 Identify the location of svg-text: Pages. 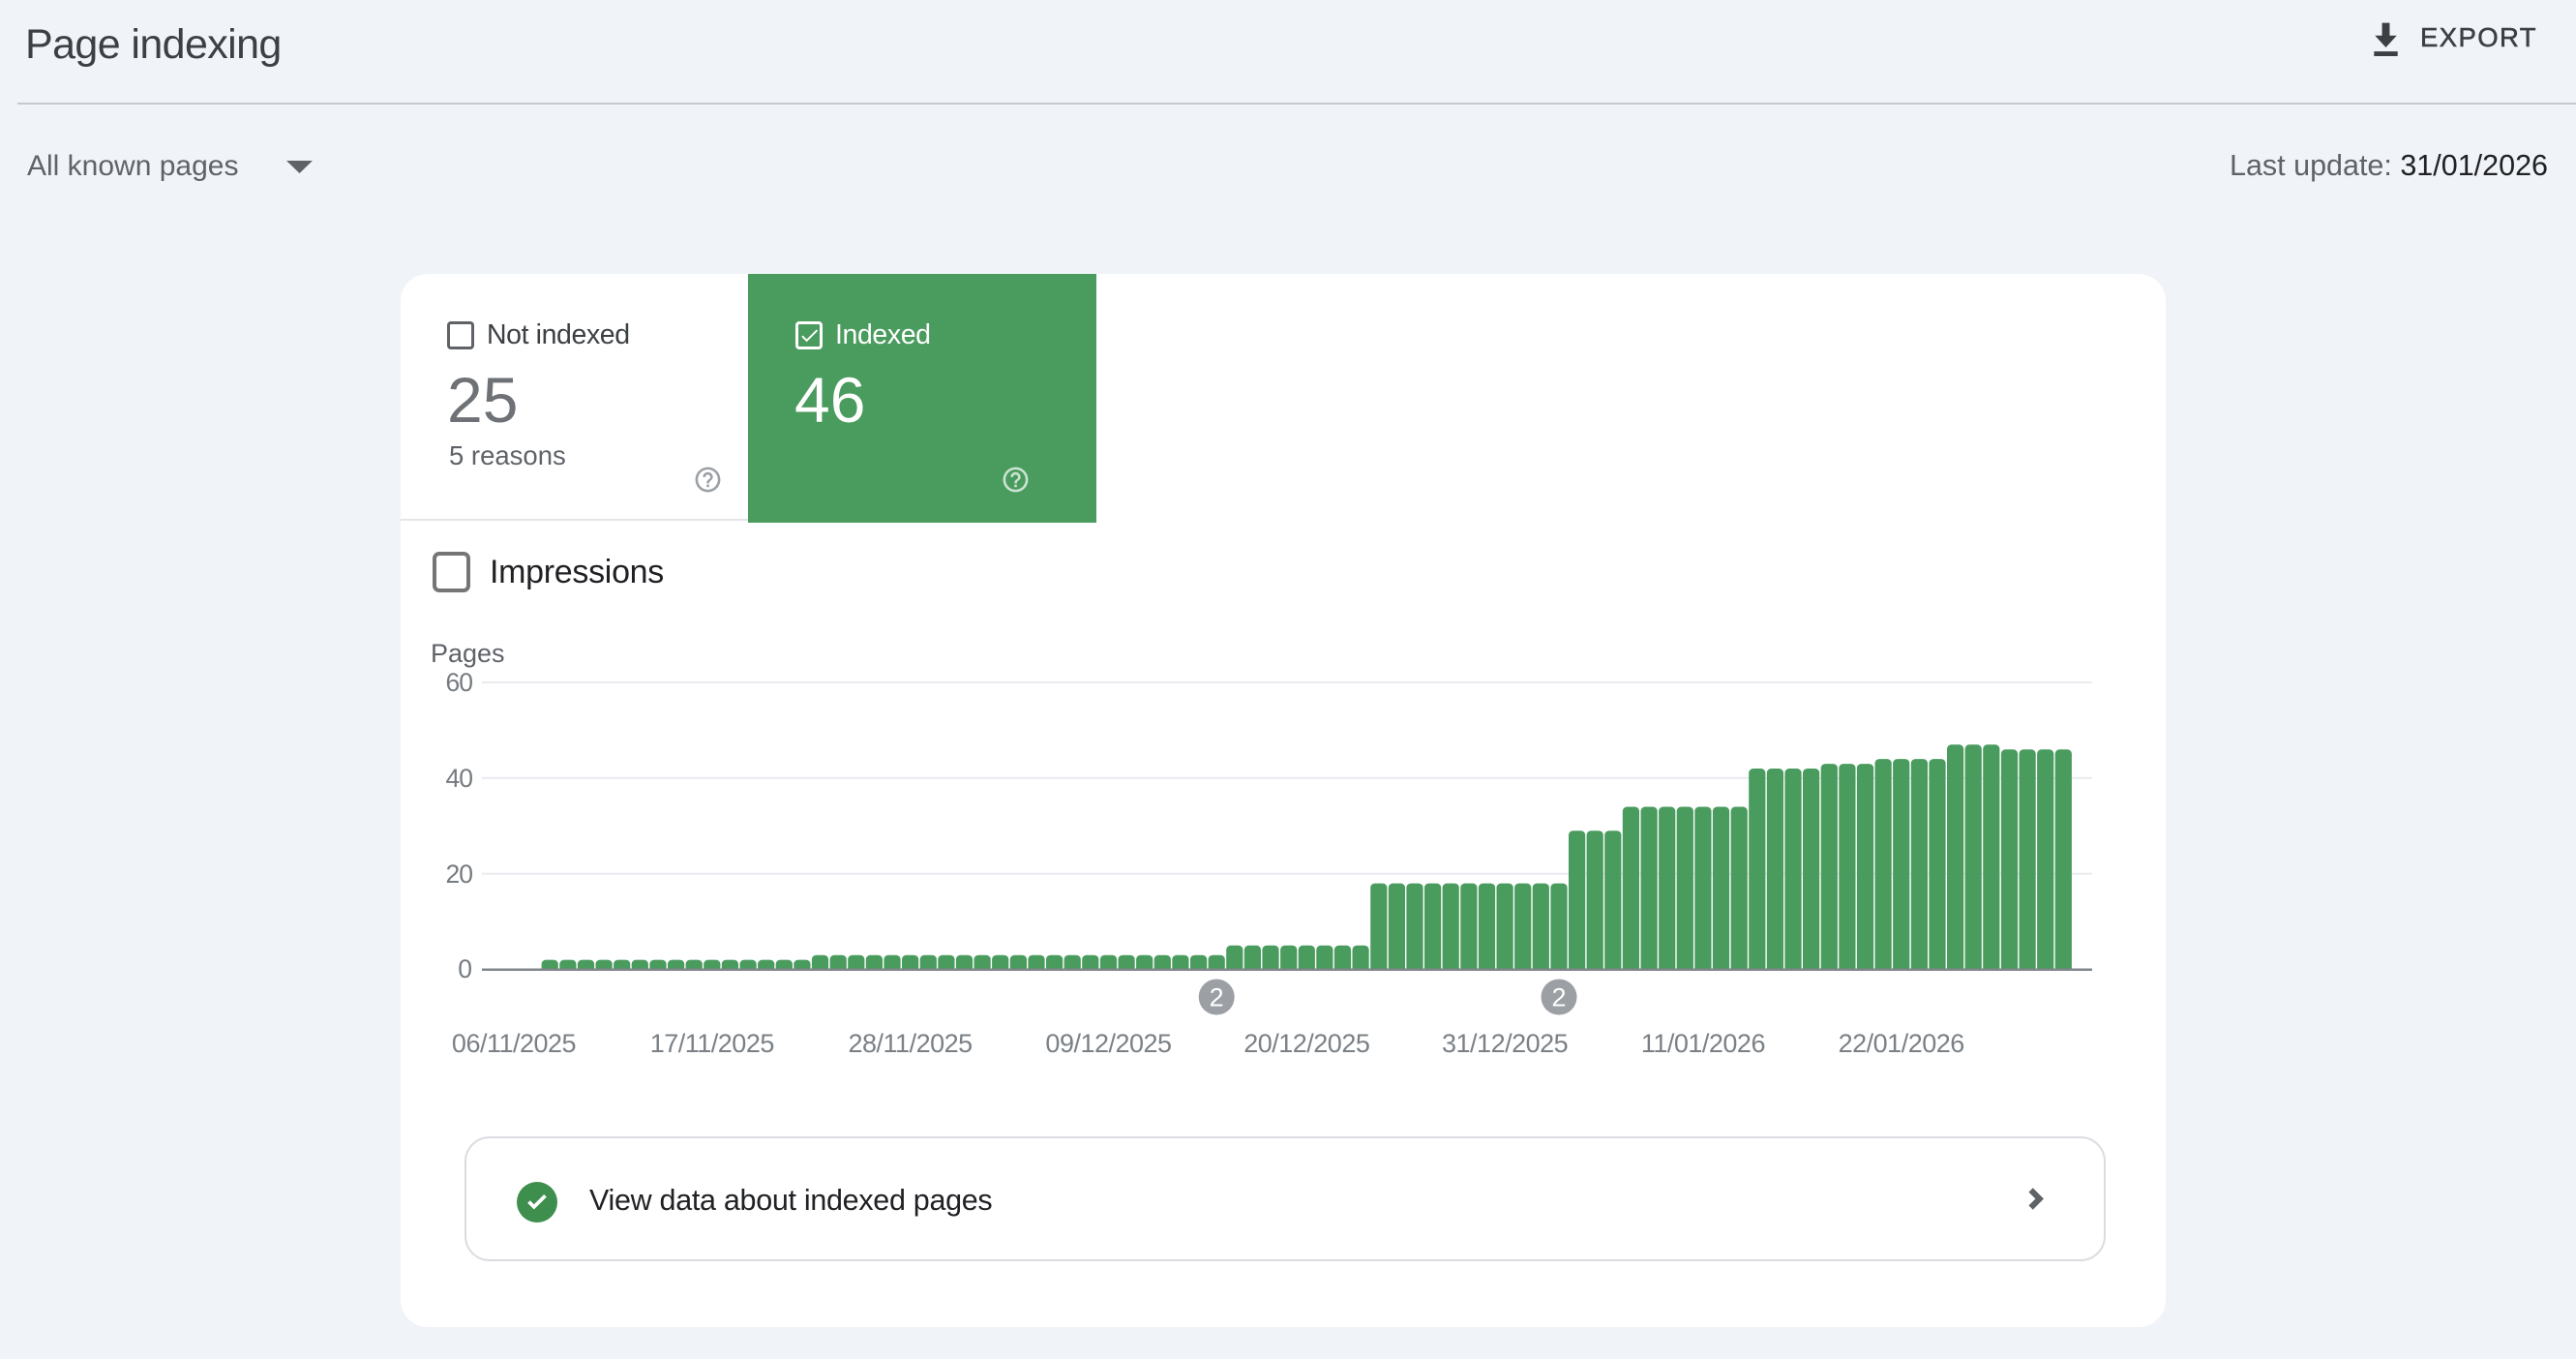
(468, 653).